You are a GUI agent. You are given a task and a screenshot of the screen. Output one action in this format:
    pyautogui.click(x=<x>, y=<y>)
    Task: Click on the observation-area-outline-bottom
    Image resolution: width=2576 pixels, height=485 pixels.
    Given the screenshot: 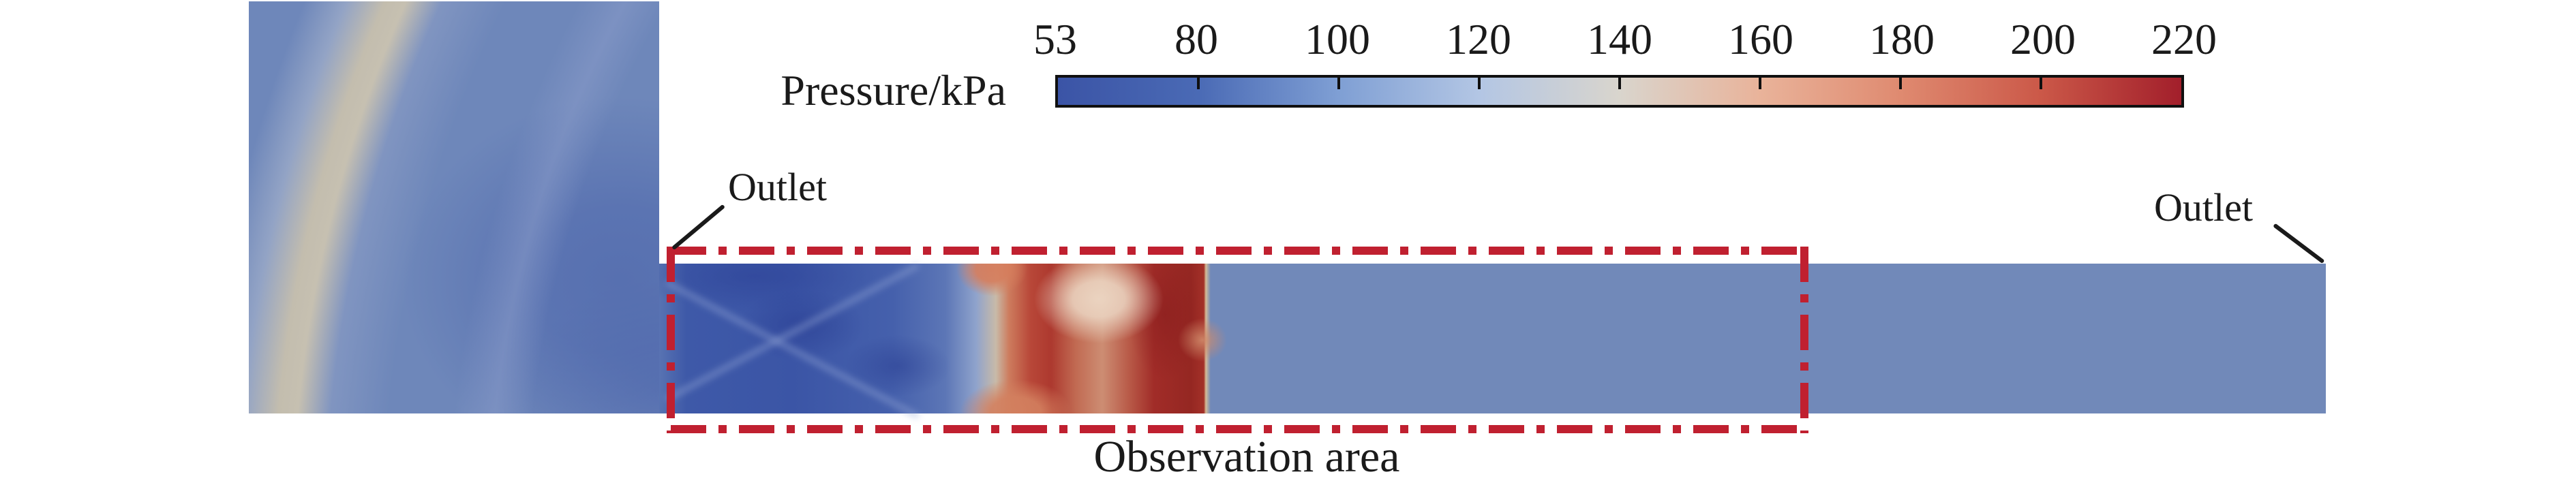 What is the action you would take?
    pyautogui.click(x=1237, y=429)
    